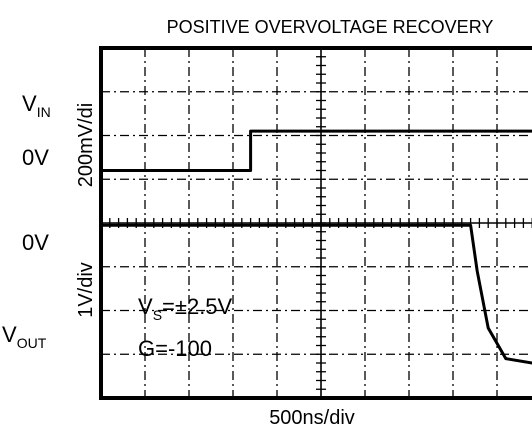 This screenshot has width=532, height=430. I want to click on x-axis-label: 500ns/div, so click(312, 418).